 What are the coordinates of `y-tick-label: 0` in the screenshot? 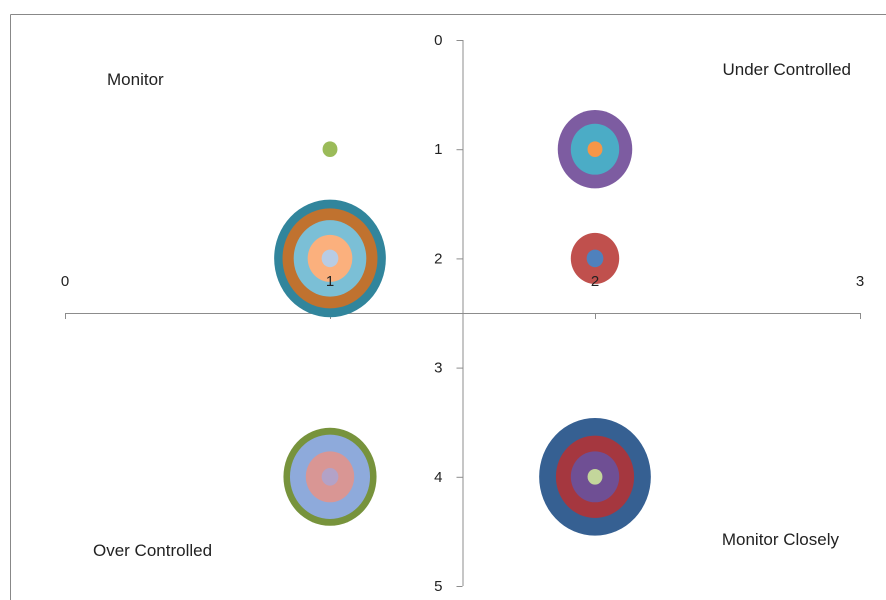 It's located at (438, 40).